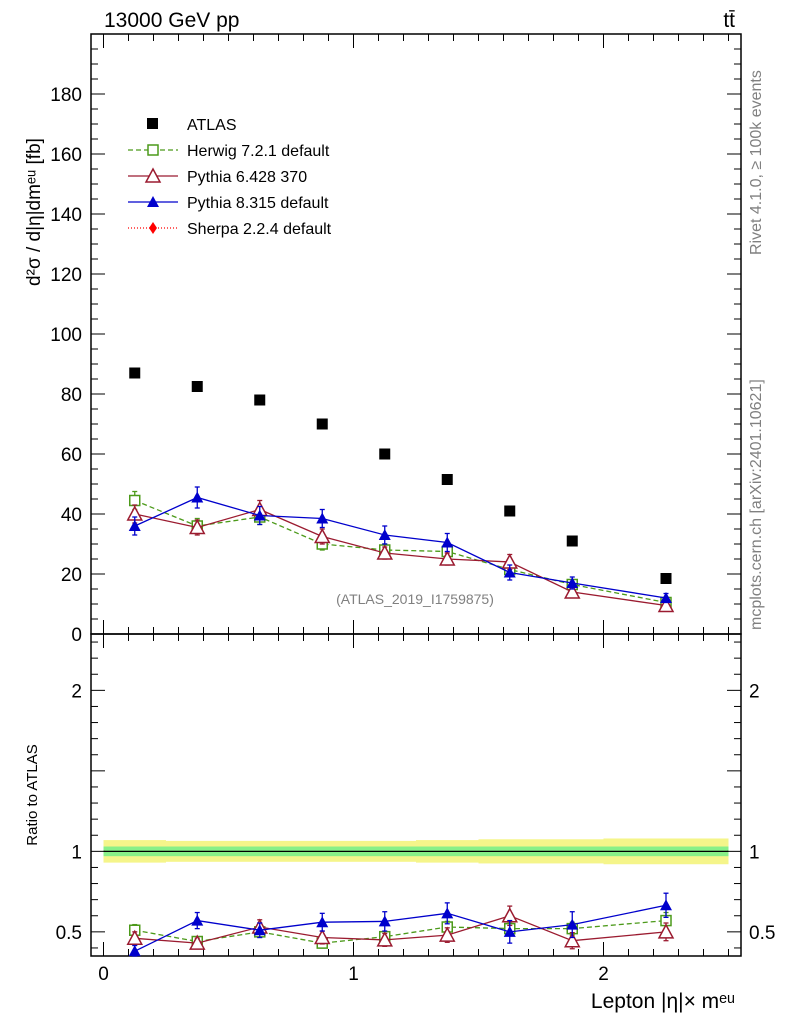 This screenshot has height=1024, width=786. What do you see at coordinates (153, 150) in the screenshot?
I see `legend-marker-herwig` at bounding box center [153, 150].